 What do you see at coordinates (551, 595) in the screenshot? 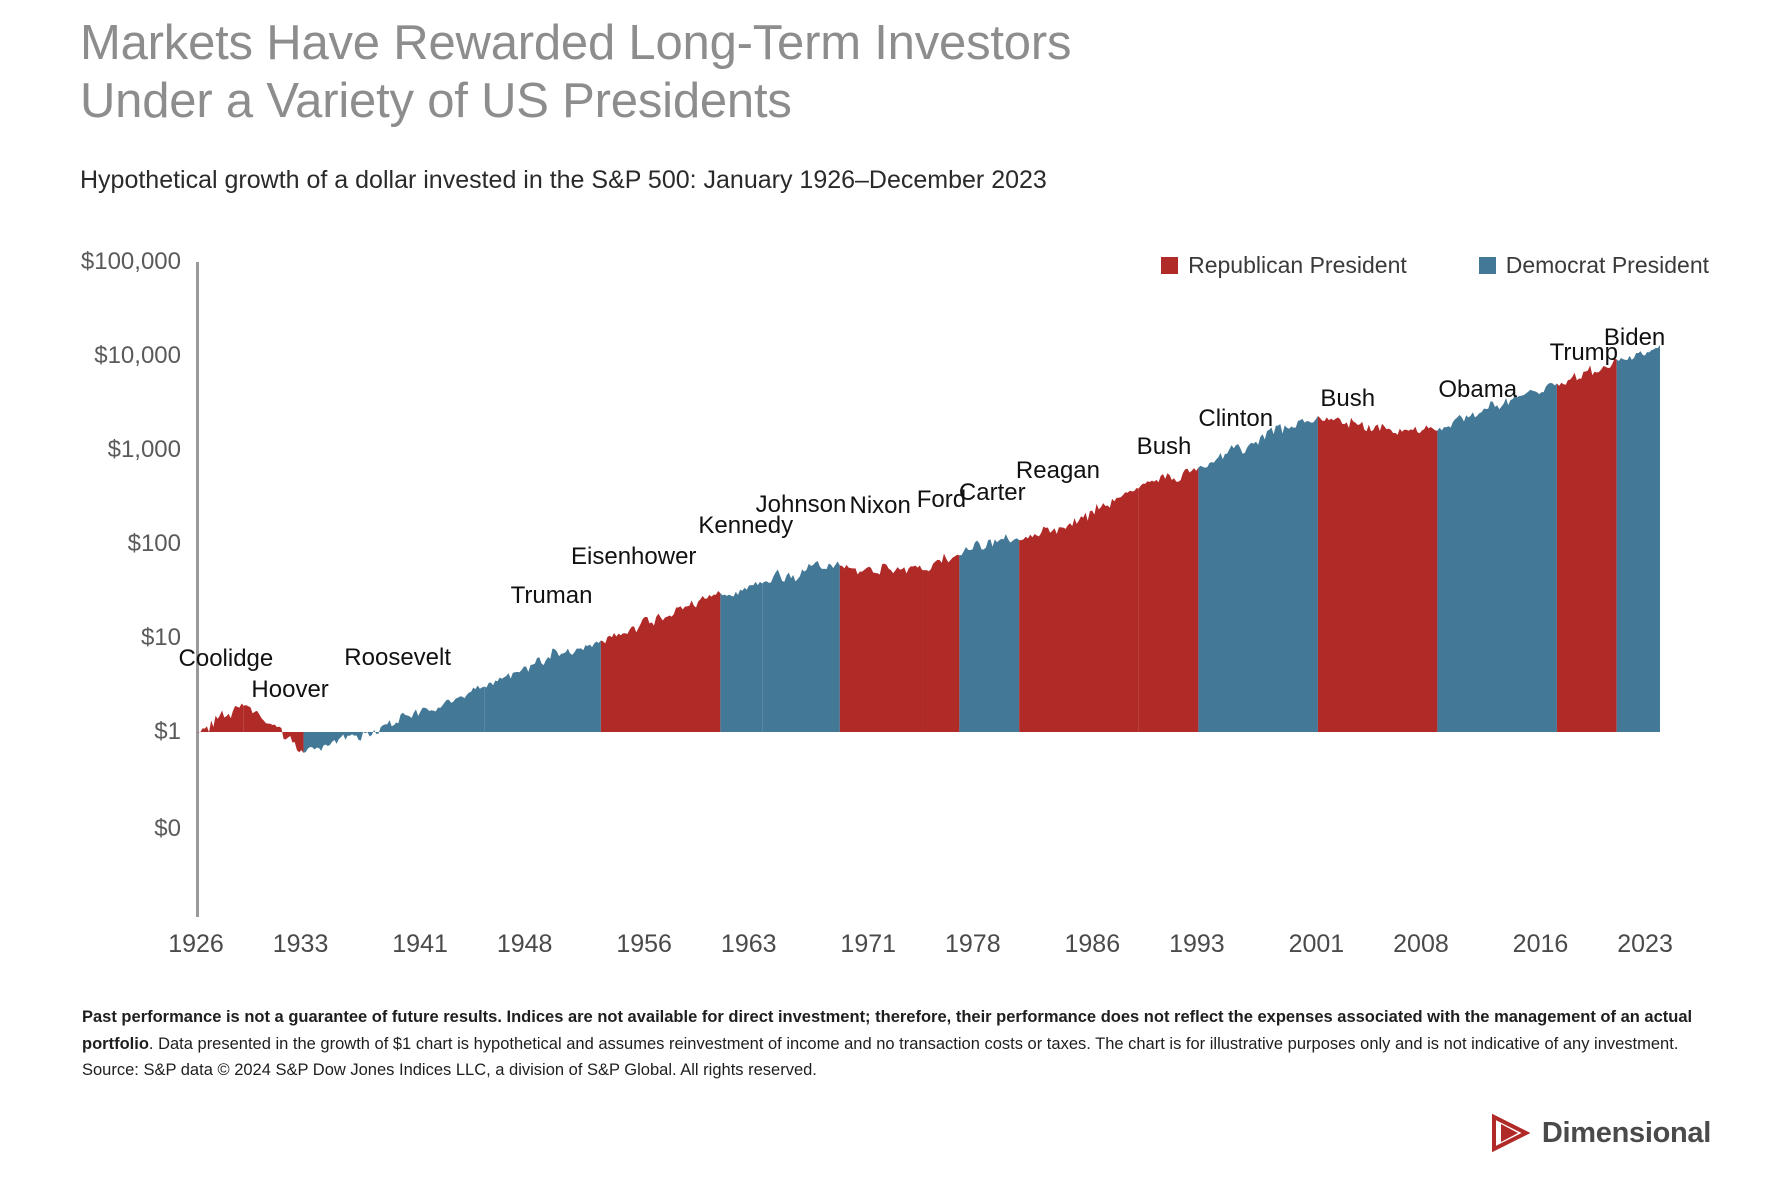
I see `president-label-truman-3: Truman` at bounding box center [551, 595].